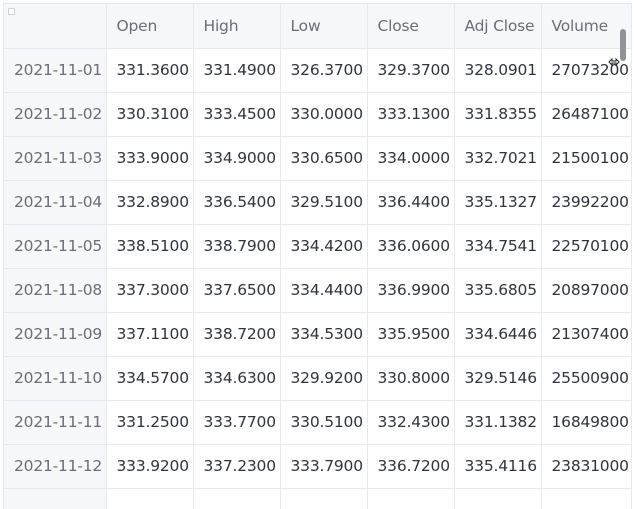 Image resolution: width=634 pixels, height=509 pixels. I want to click on cell-adj-close: 335.4116, so click(498, 466).